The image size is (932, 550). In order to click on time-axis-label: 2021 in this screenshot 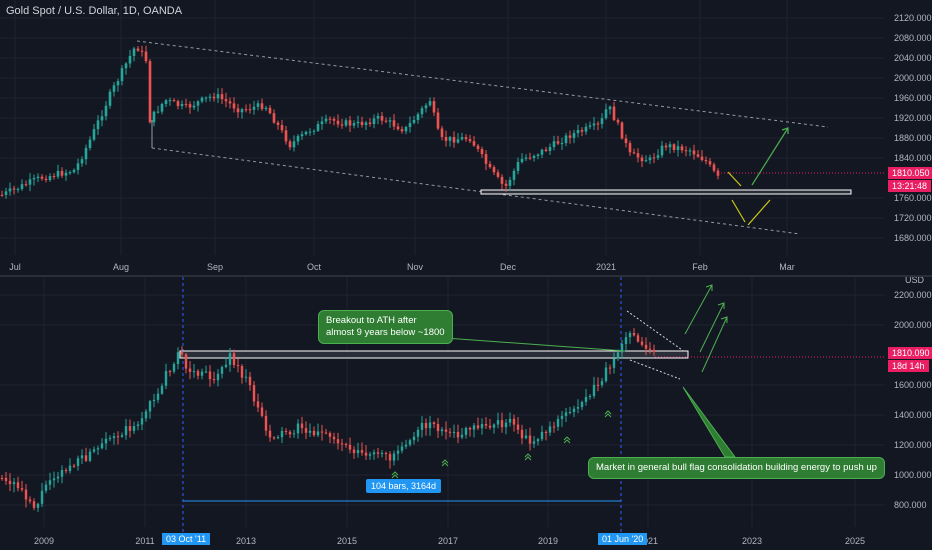, I will do `click(648, 541)`.